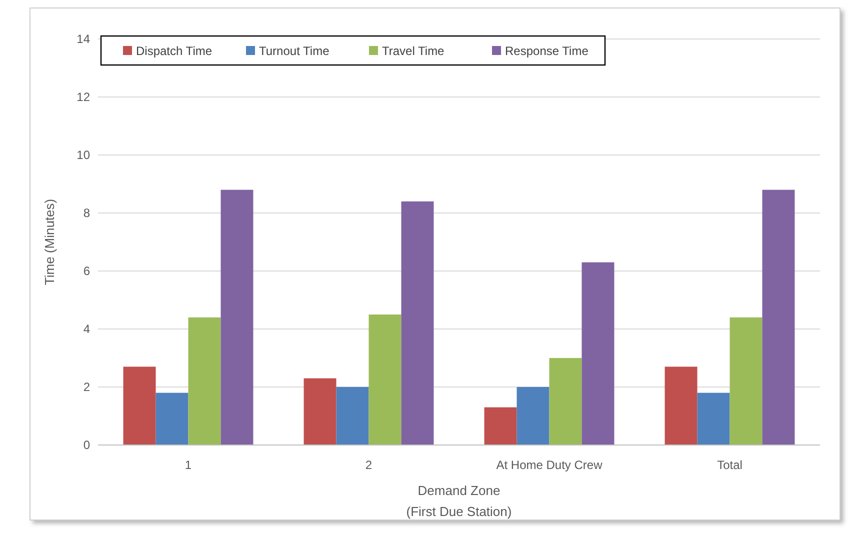 This screenshot has height=546, width=851. Describe the element at coordinates (83, 155) in the screenshot. I see `y-tick-label: 10` at that location.